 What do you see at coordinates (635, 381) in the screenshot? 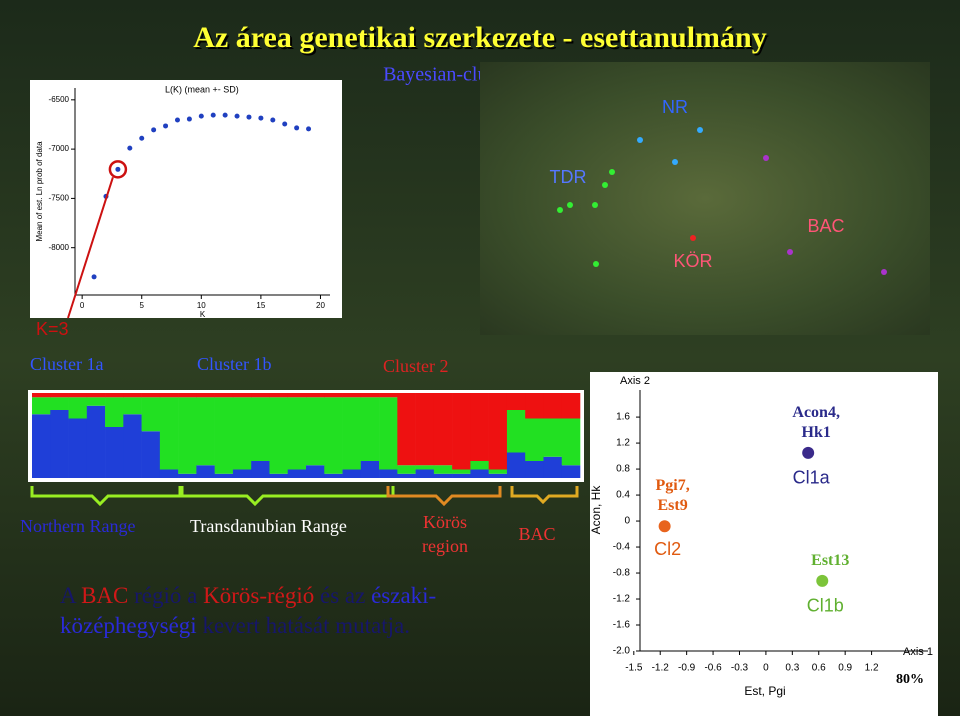
I see `y-axis-title: Axis 2` at bounding box center [635, 381].